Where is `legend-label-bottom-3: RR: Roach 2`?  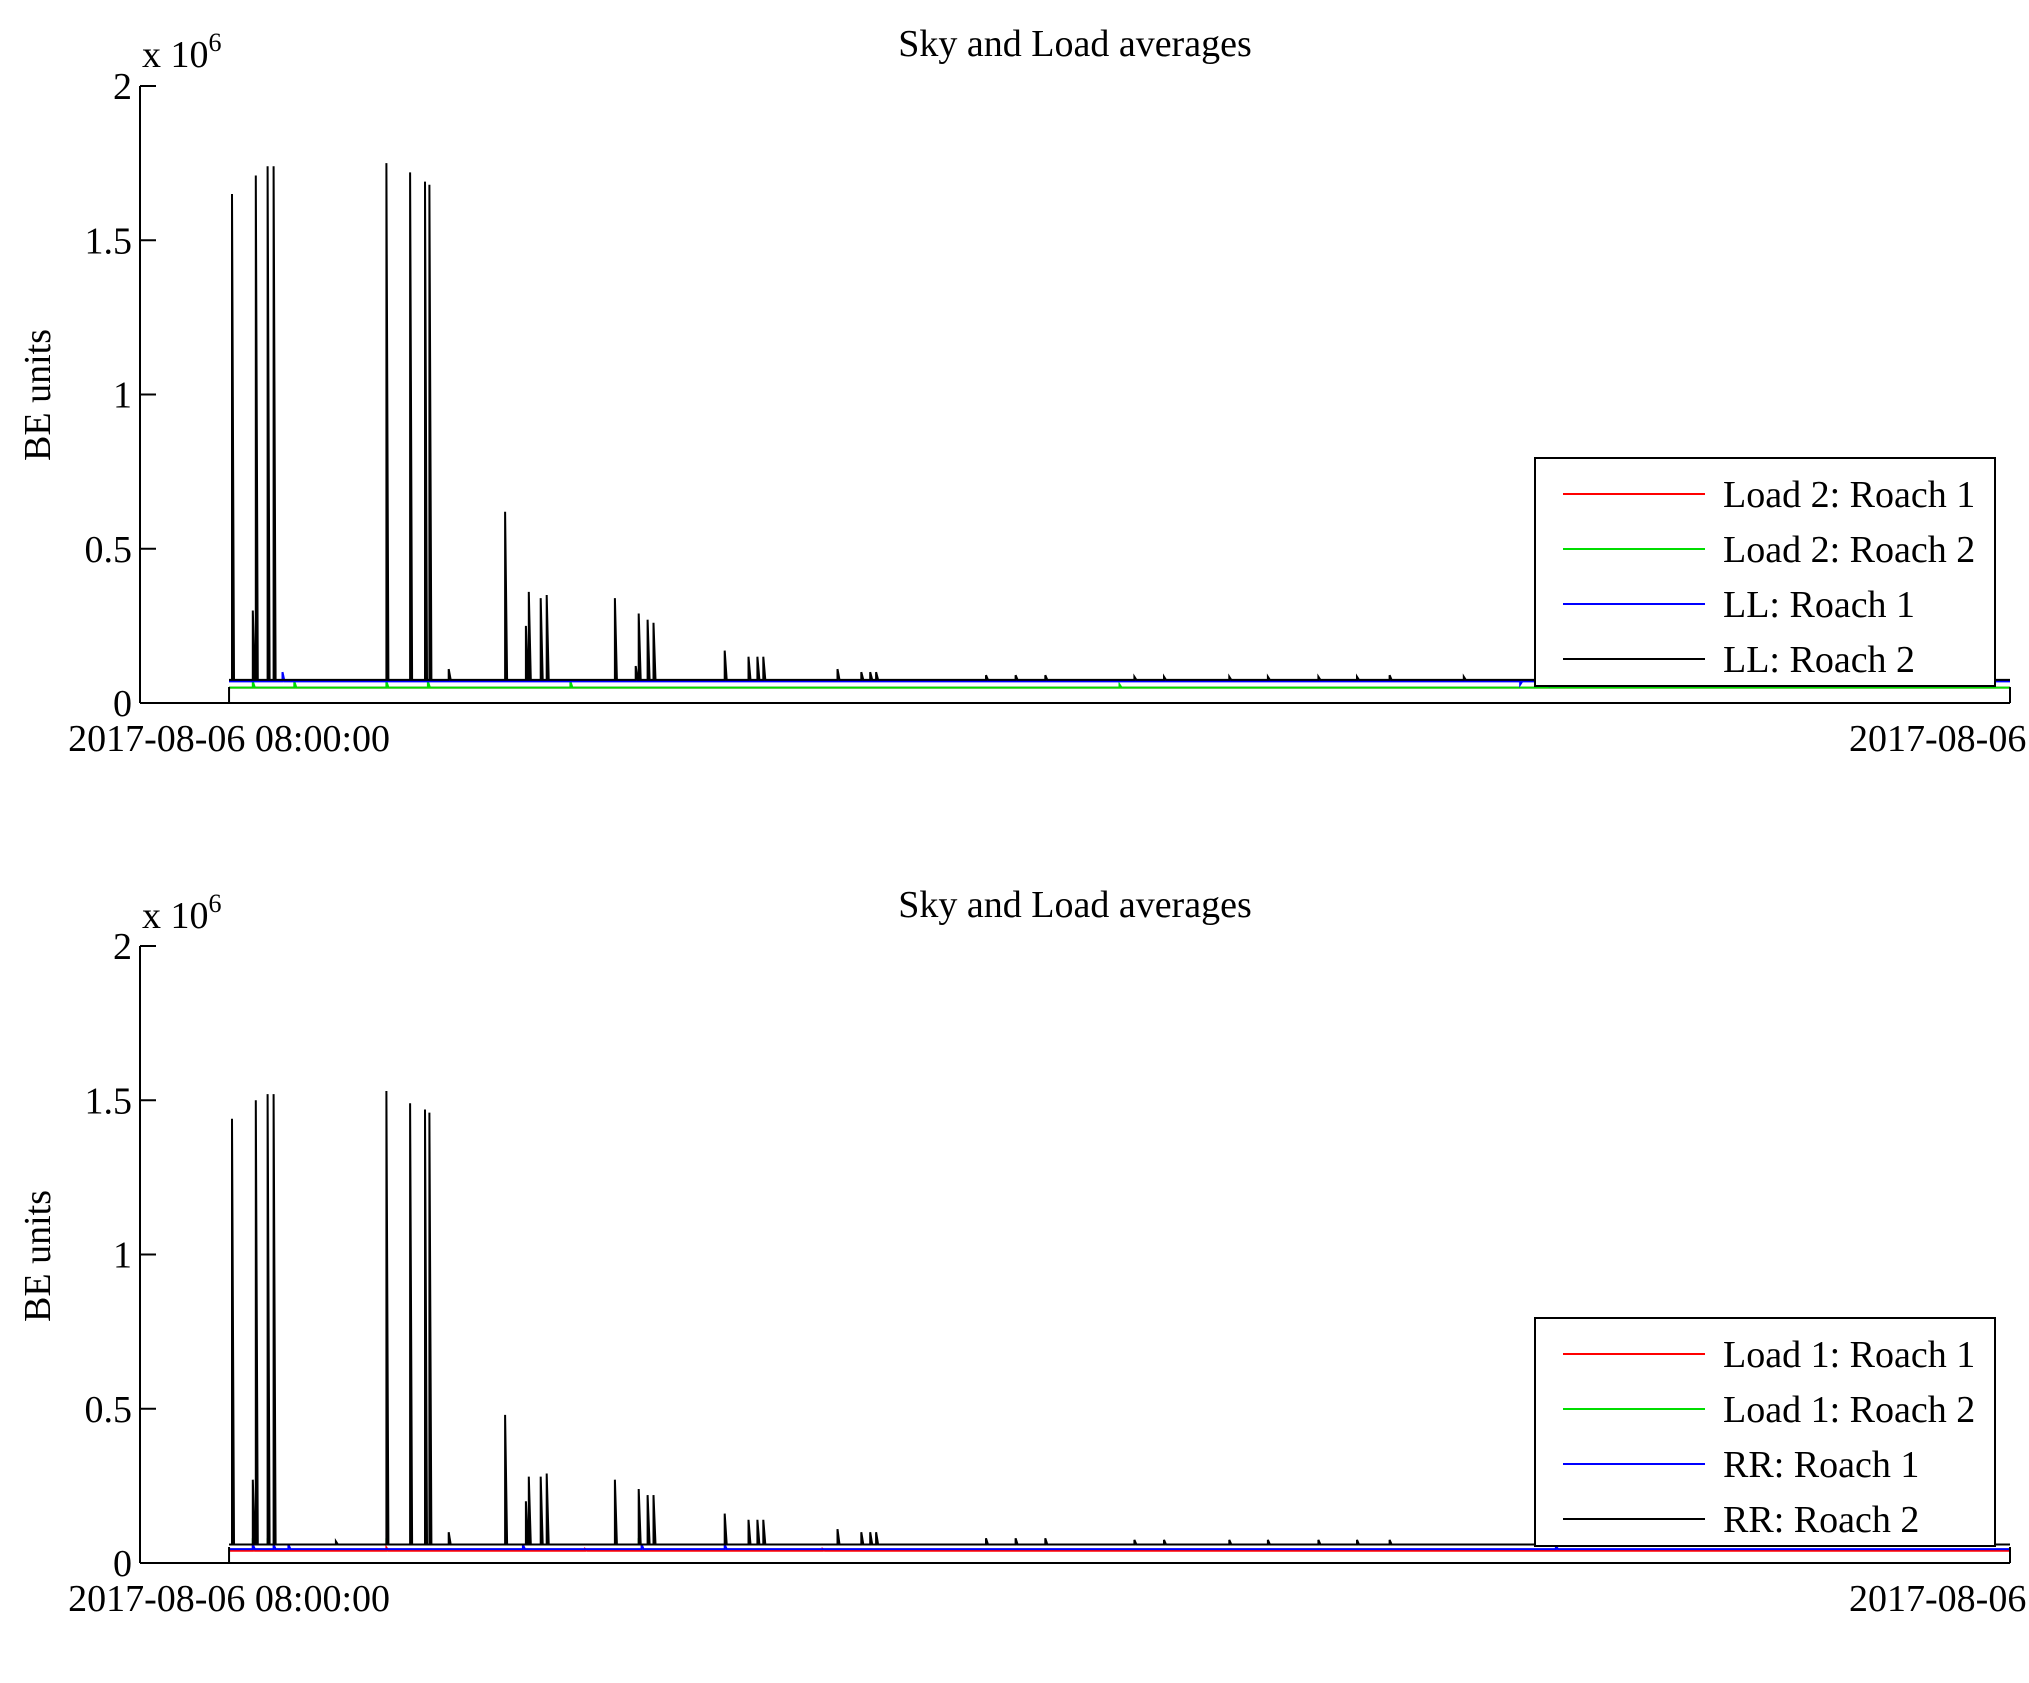 legend-label-bottom-3: RR: Roach 2 is located at coordinates (1821, 1520).